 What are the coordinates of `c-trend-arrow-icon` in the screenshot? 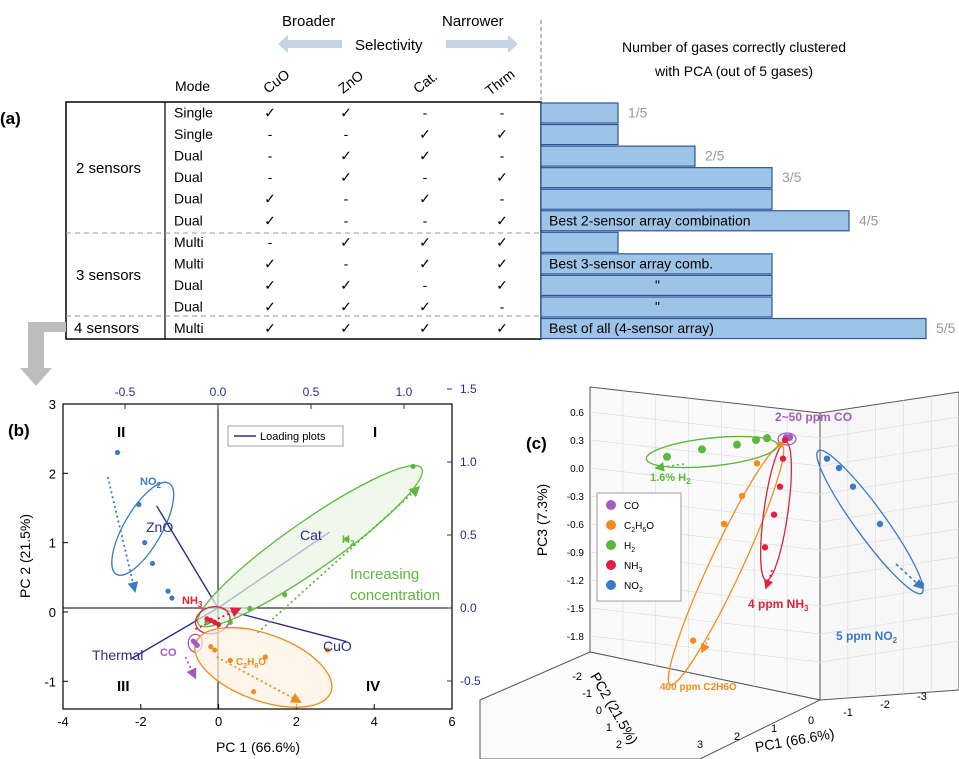 It's located at (768, 579).